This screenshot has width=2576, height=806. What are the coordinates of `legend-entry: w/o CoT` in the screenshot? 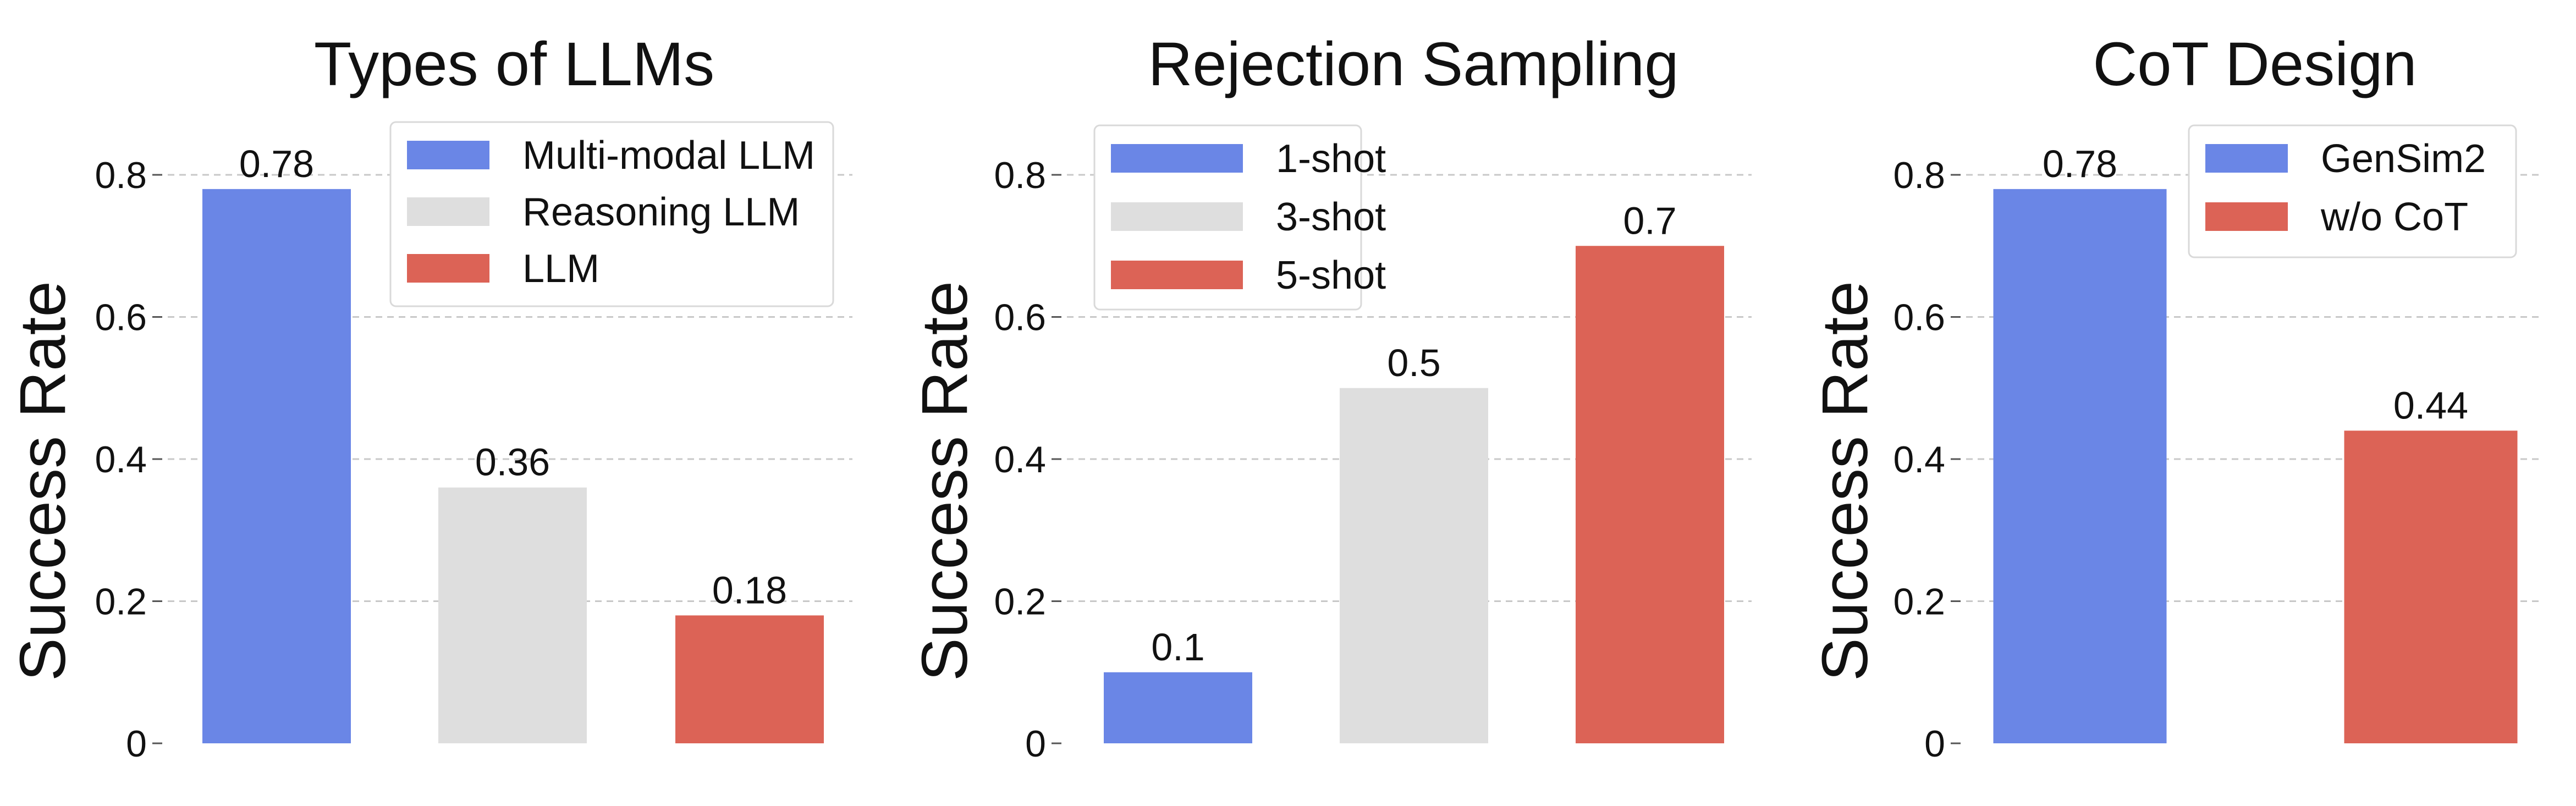 It's located at (2394, 217).